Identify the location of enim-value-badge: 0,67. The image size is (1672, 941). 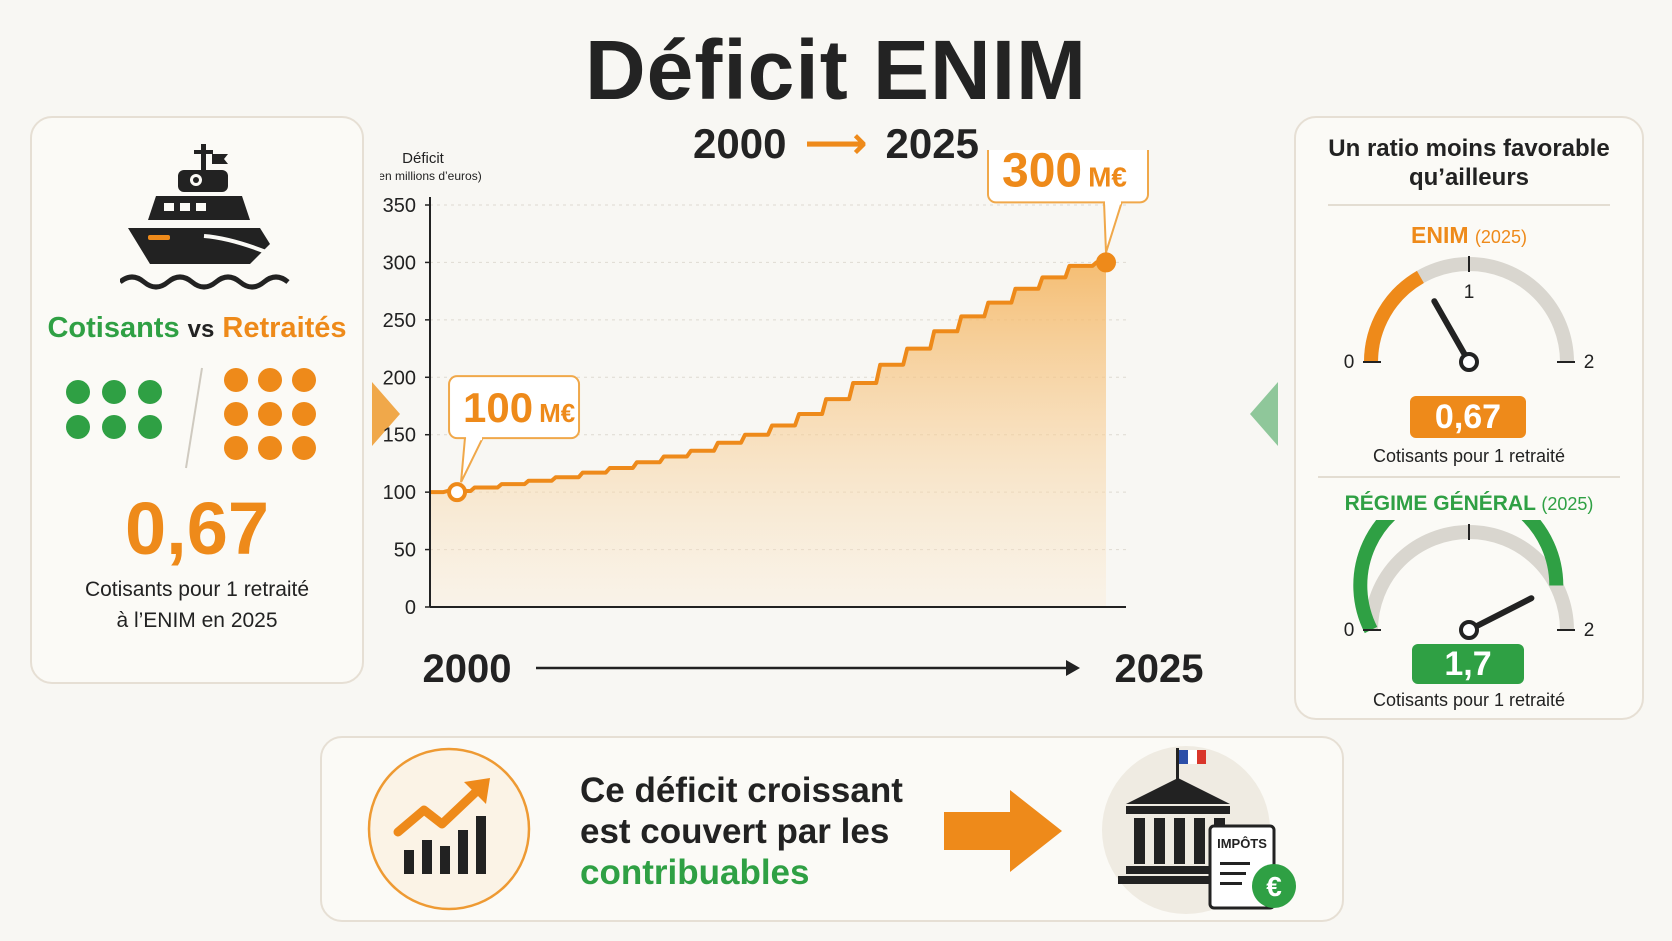
(1468, 417).